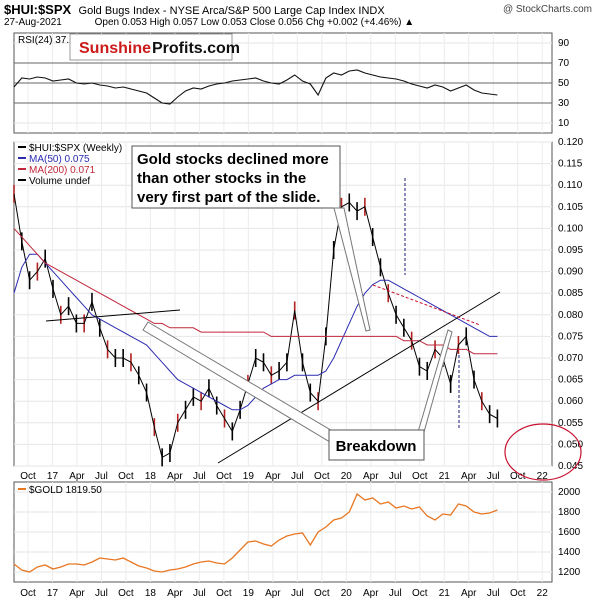 This screenshot has width=600, height=600. I want to click on stockcharts-credit: @ StockCharts.com, so click(547, 9).